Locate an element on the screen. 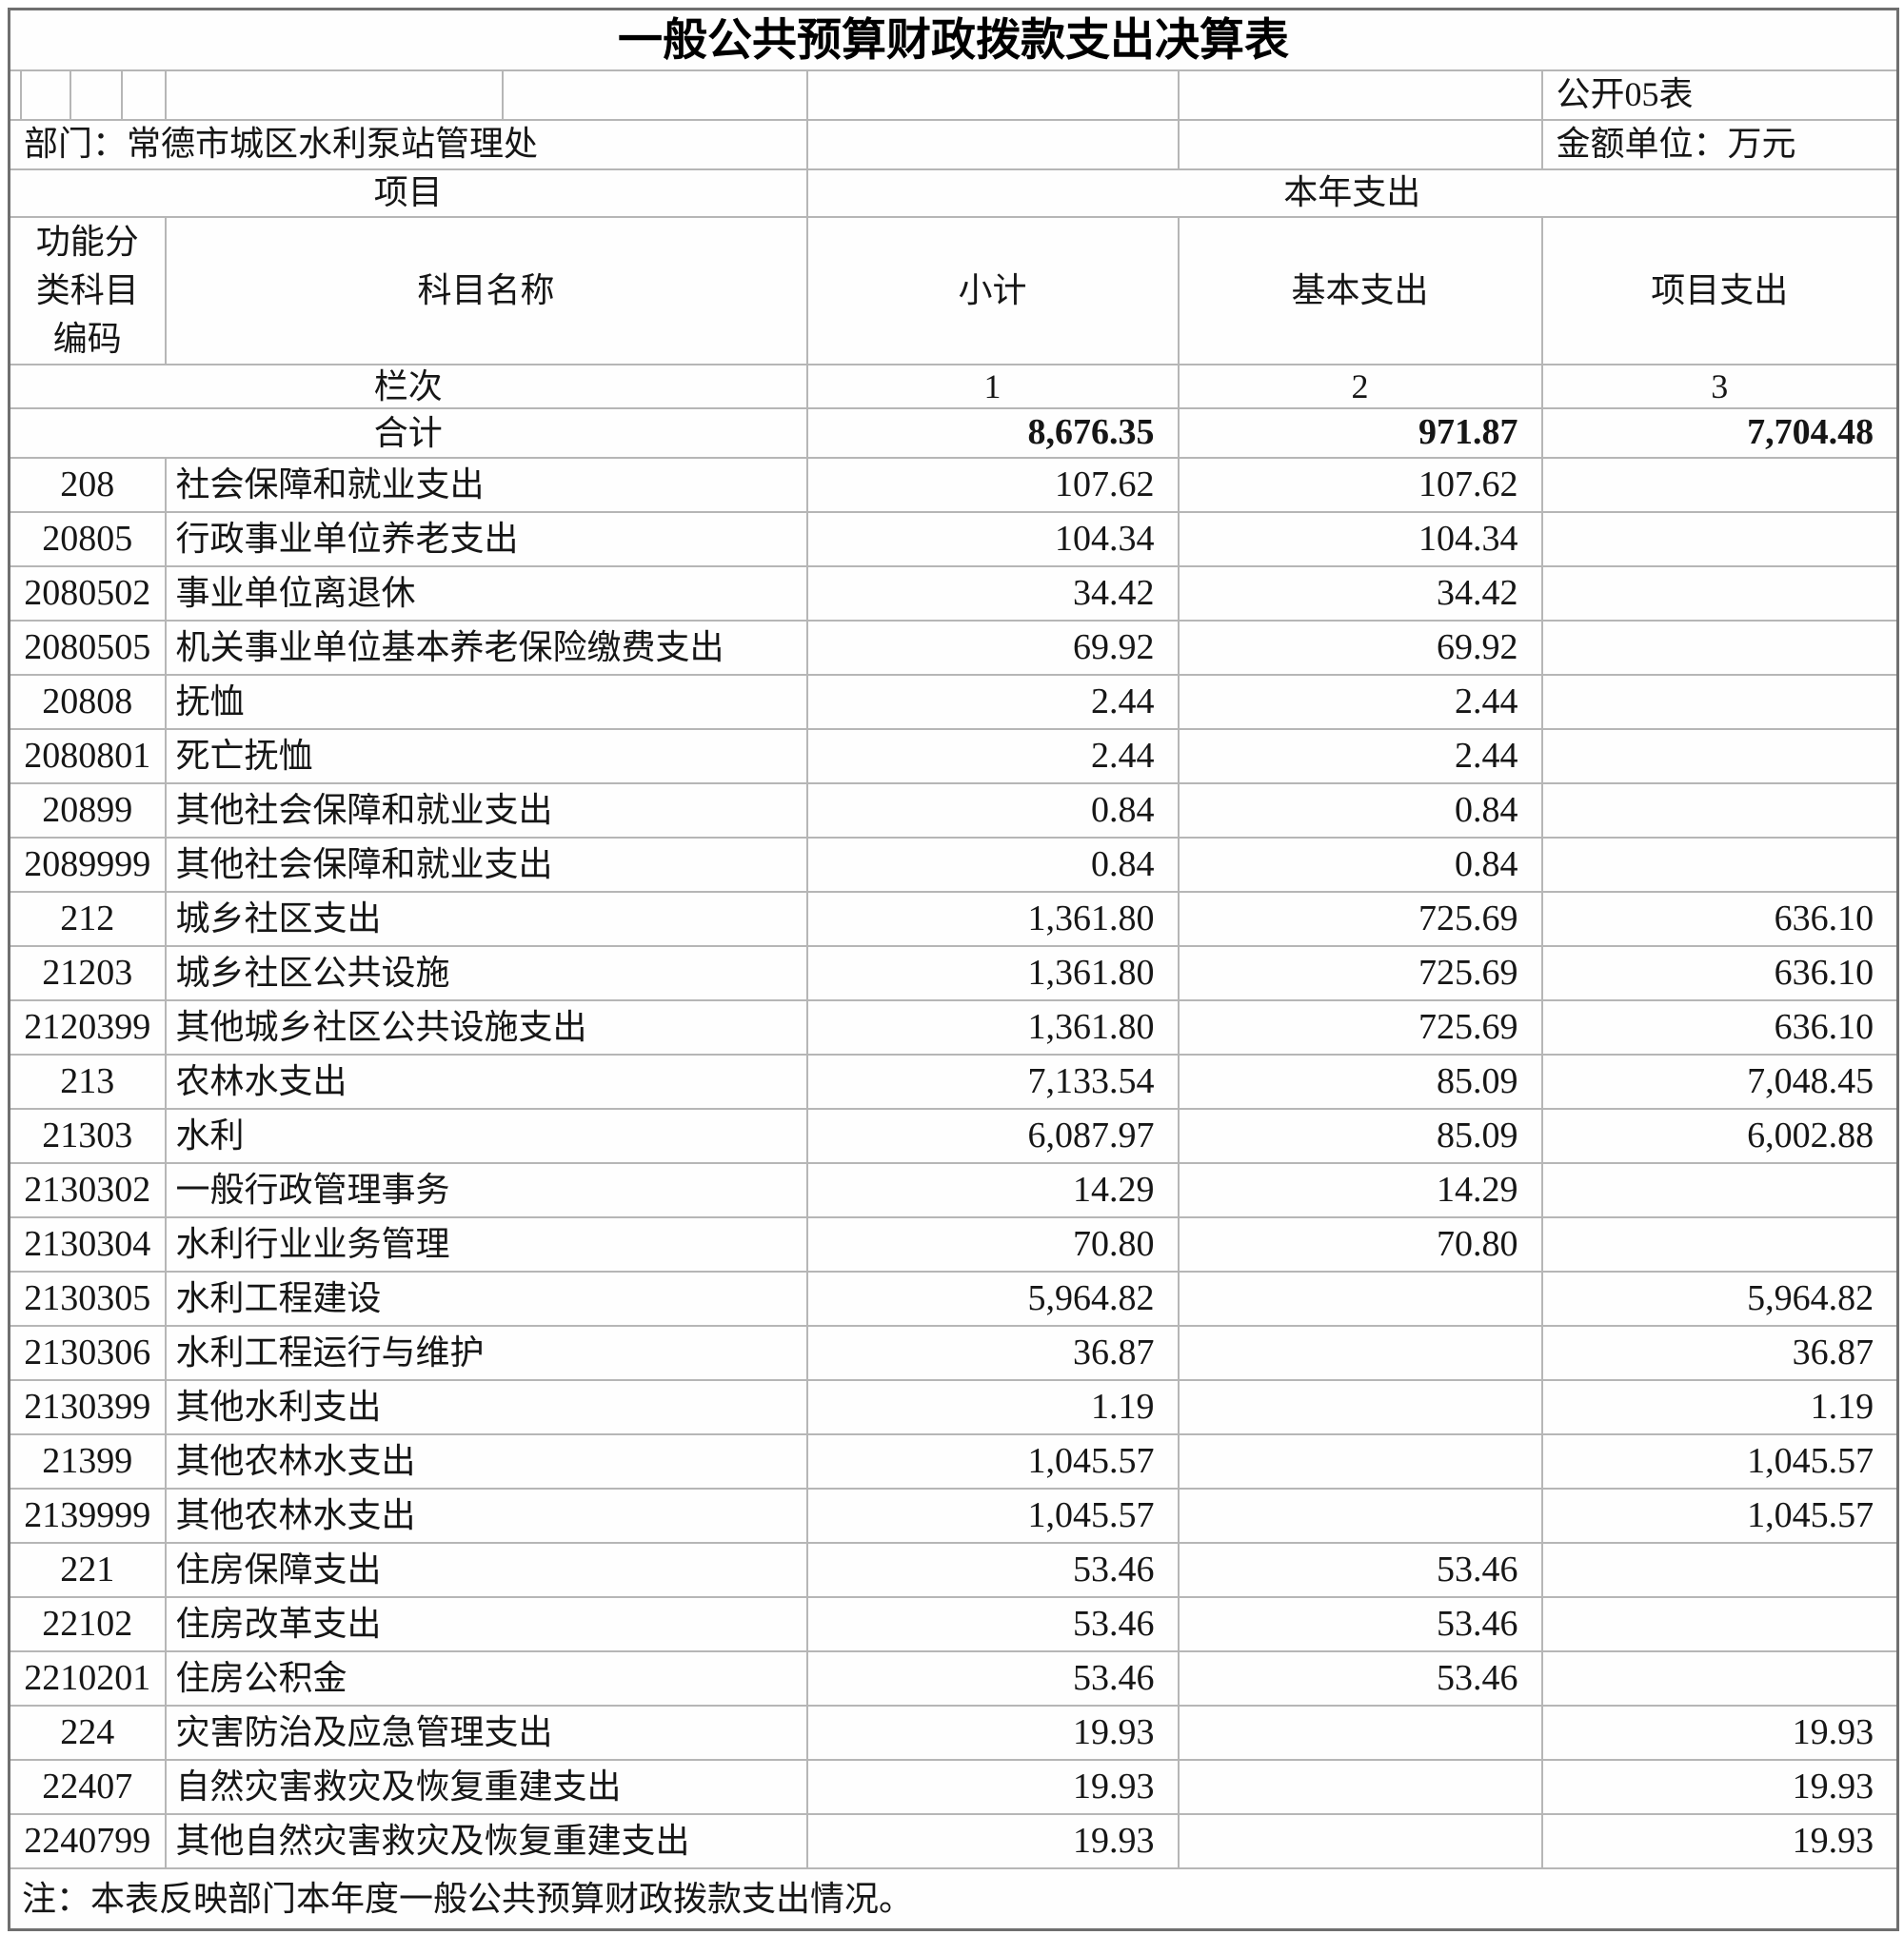 The height and width of the screenshot is (1935, 1904). row-code-cell: 2080502 is located at coordinates (87, 593).